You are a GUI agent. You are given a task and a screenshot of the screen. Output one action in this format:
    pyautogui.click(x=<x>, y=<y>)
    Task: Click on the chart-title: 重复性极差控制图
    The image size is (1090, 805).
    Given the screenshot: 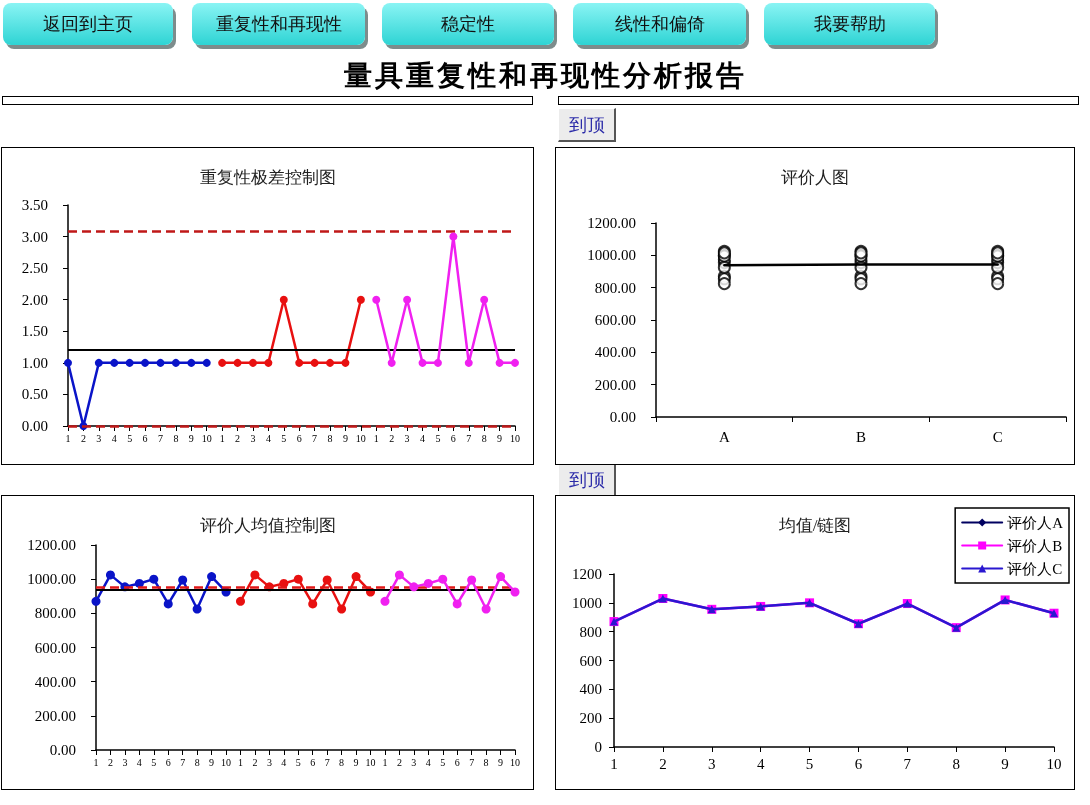 What is the action you would take?
    pyautogui.click(x=267, y=177)
    